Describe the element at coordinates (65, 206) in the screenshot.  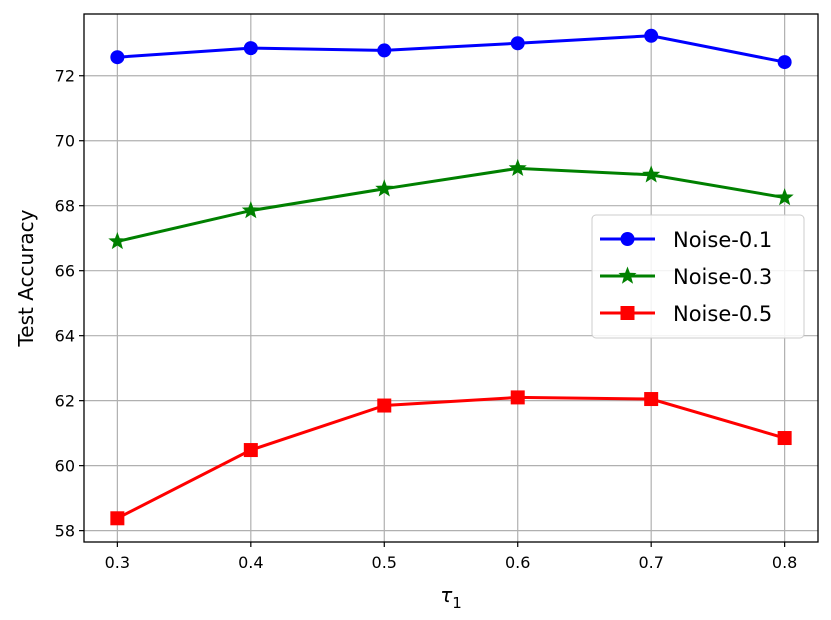
I see `y-tick-label: 68` at that location.